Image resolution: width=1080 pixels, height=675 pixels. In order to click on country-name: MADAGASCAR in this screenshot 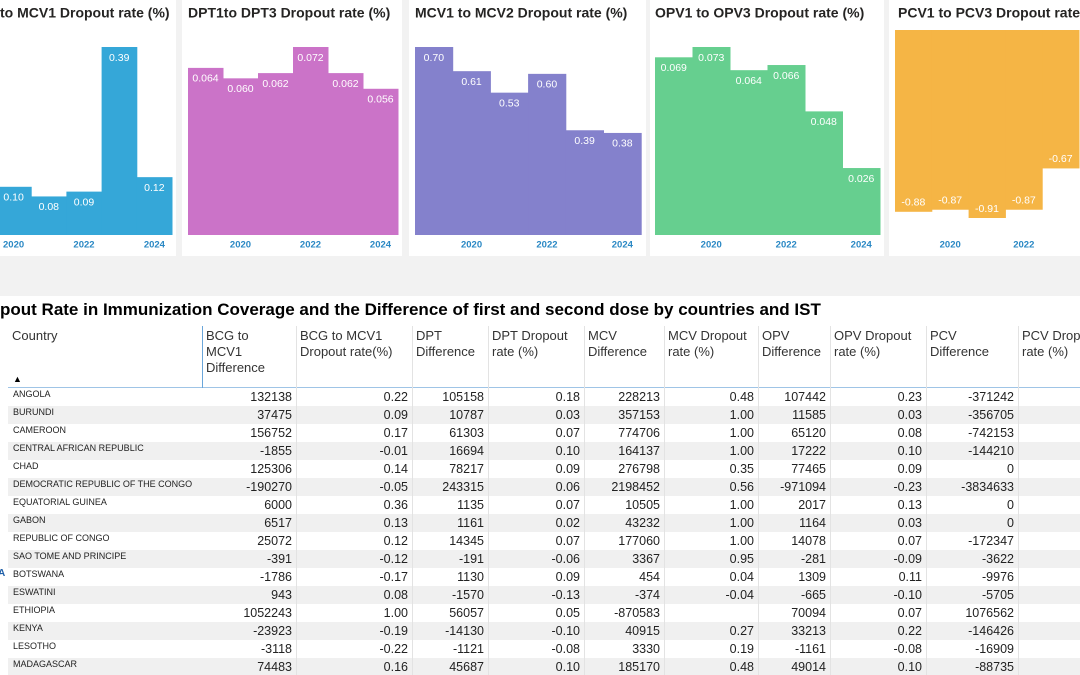, I will do `click(45, 664)`.